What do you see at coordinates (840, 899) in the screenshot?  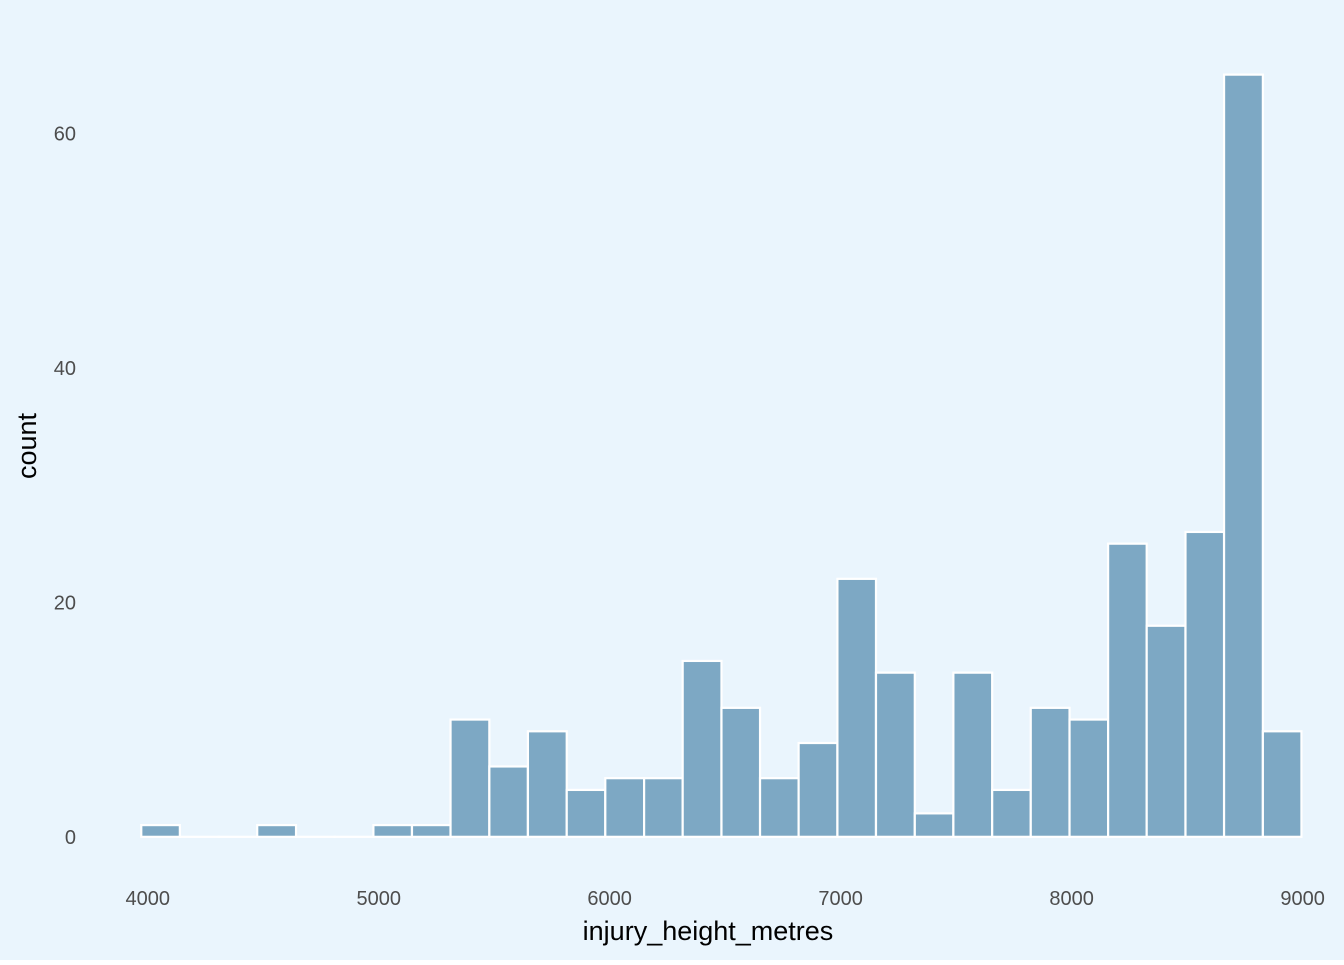 I see `x-tick-label: 7000` at bounding box center [840, 899].